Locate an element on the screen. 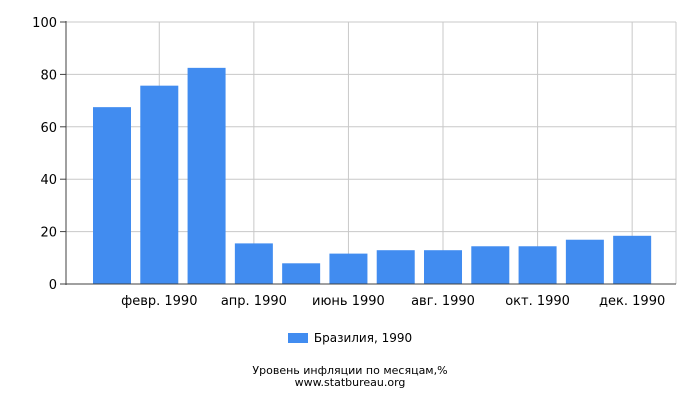 This screenshot has height=400, width=700. x-tick-label-11: дек. 1990 is located at coordinates (632, 301).